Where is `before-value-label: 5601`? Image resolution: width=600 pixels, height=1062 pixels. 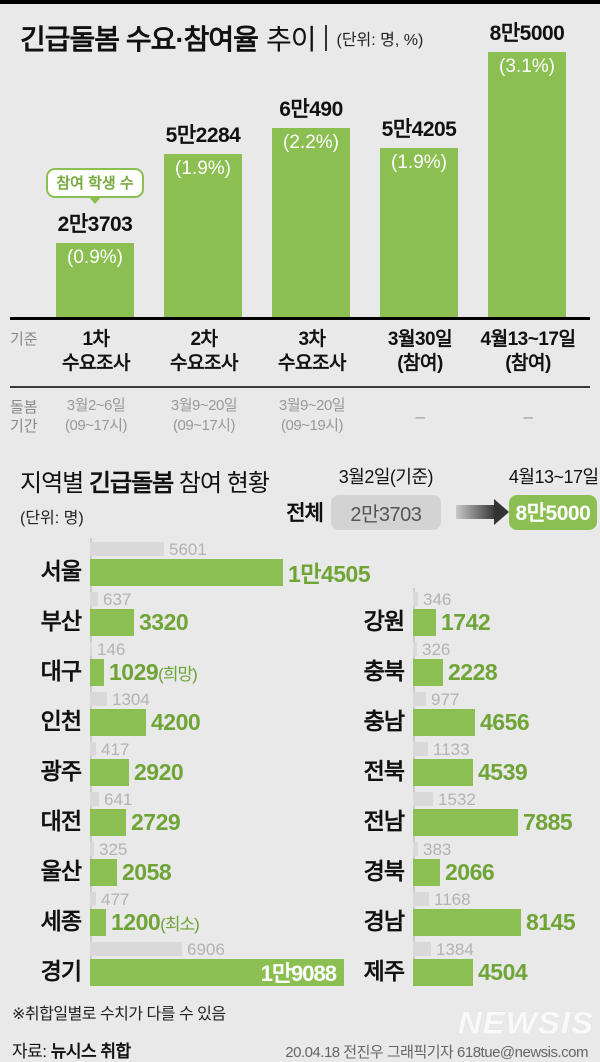
before-value-label: 5601 is located at coordinates (188, 549).